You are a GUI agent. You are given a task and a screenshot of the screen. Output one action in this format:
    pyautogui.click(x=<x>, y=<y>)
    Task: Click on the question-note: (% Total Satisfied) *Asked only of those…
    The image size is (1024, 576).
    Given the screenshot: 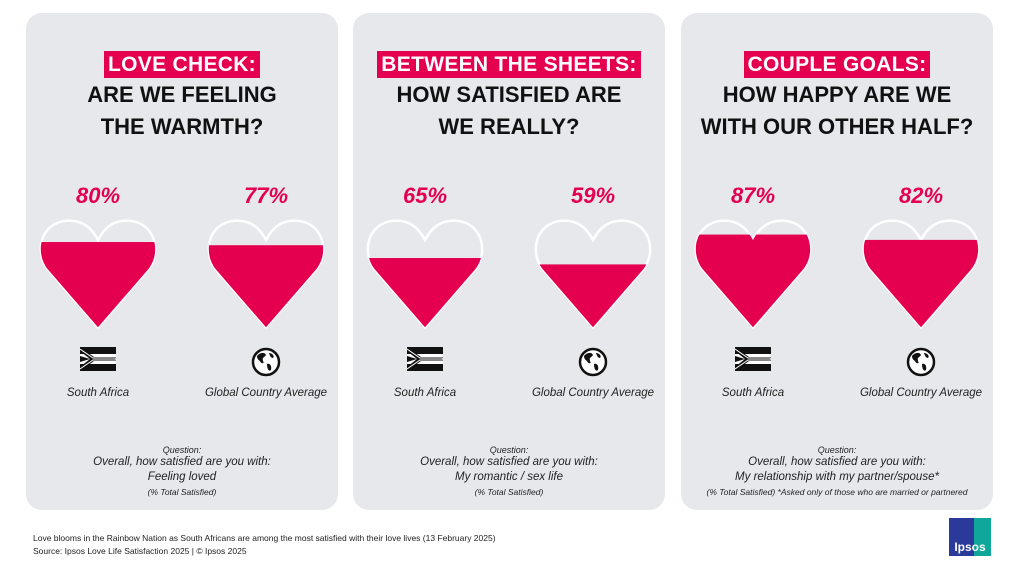 What is the action you would take?
    pyautogui.click(x=837, y=492)
    